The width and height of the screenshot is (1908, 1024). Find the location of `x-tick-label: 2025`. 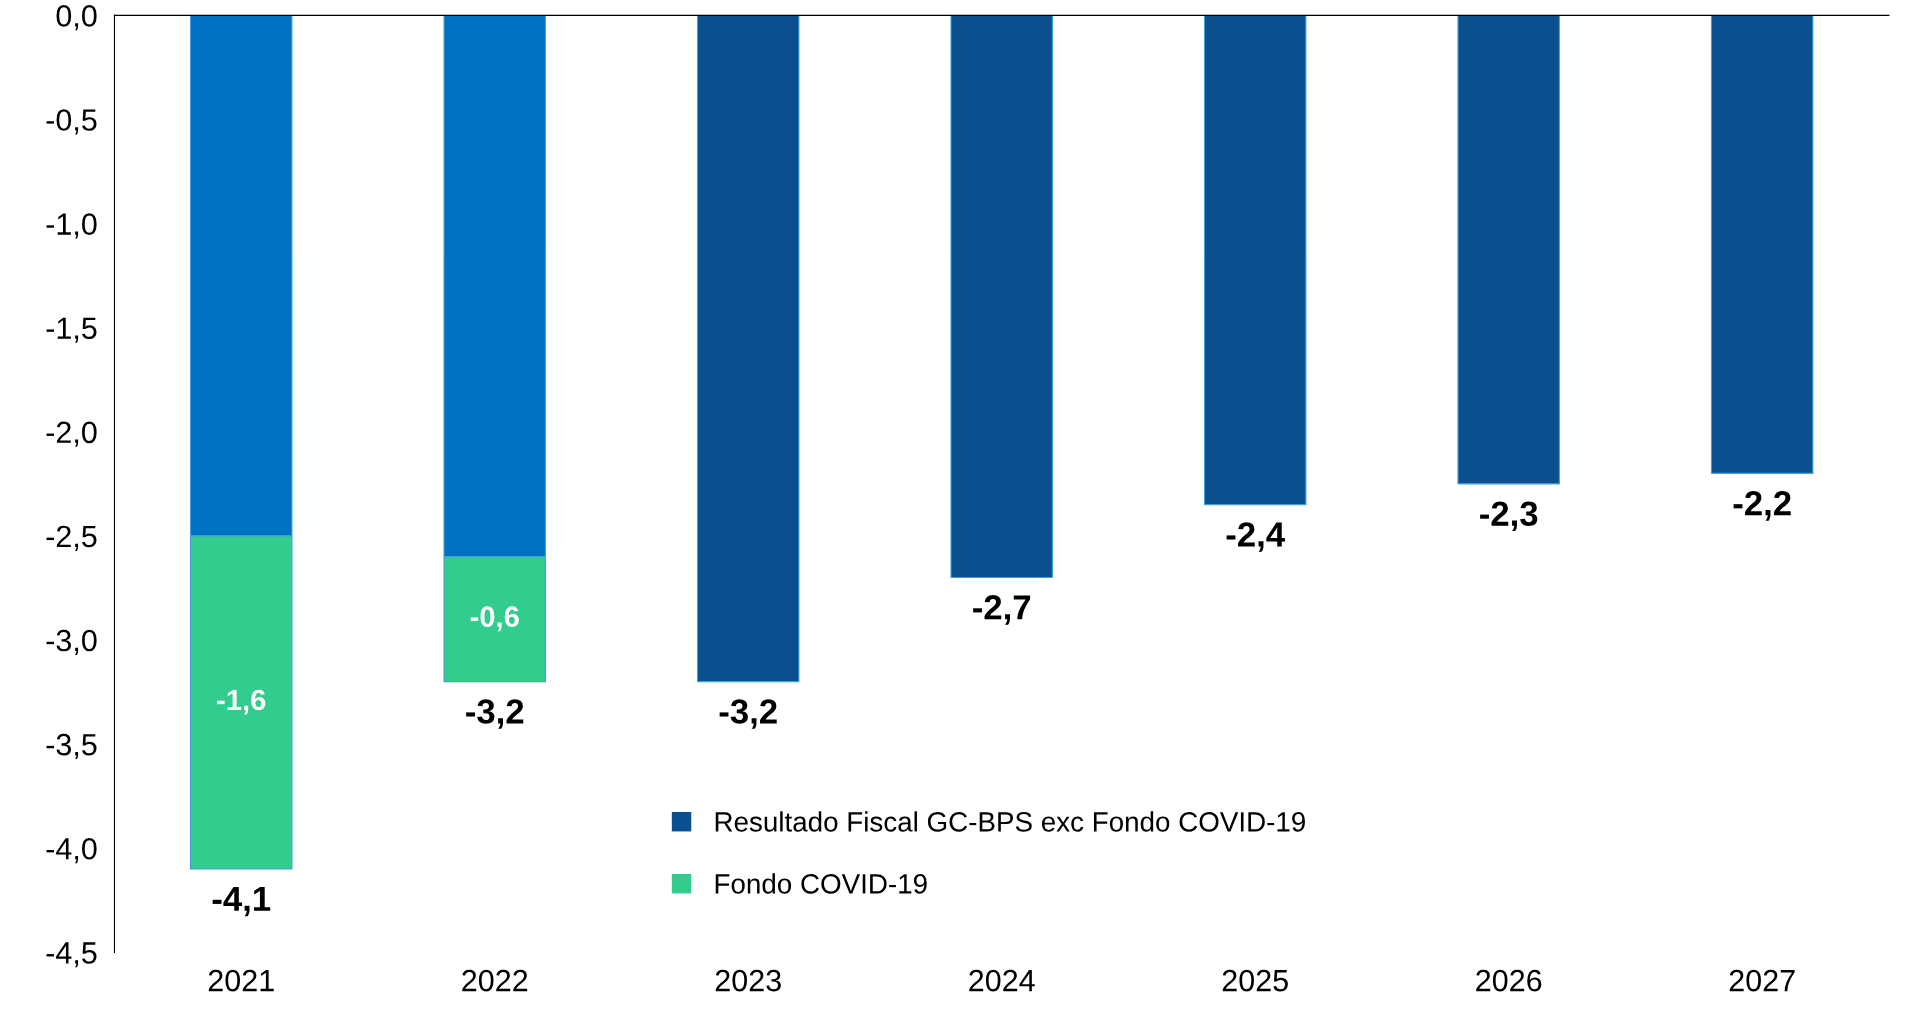

x-tick-label: 2025 is located at coordinates (1255, 980).